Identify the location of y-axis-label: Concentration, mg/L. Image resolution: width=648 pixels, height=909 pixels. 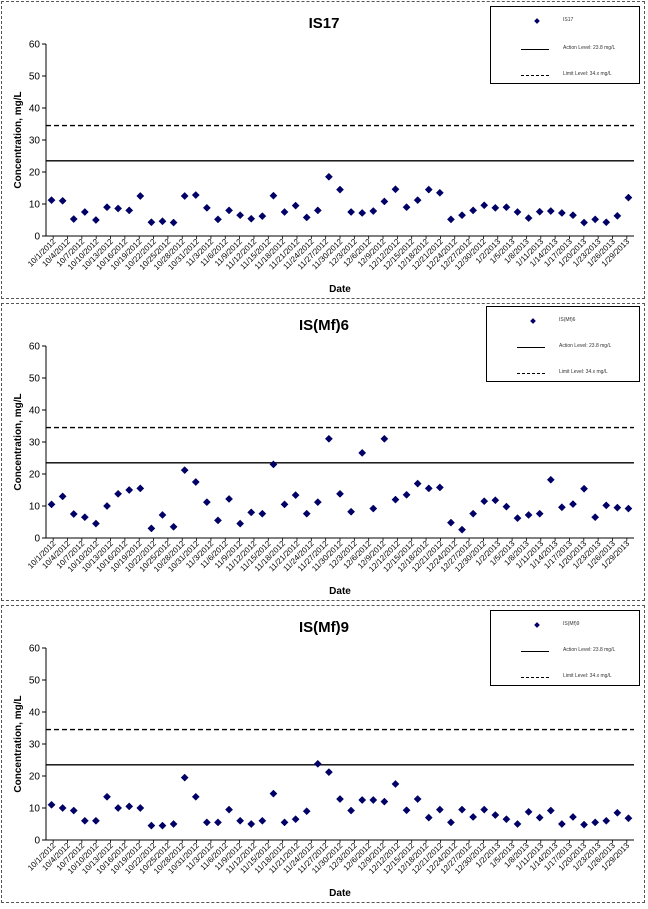
(18, 441).